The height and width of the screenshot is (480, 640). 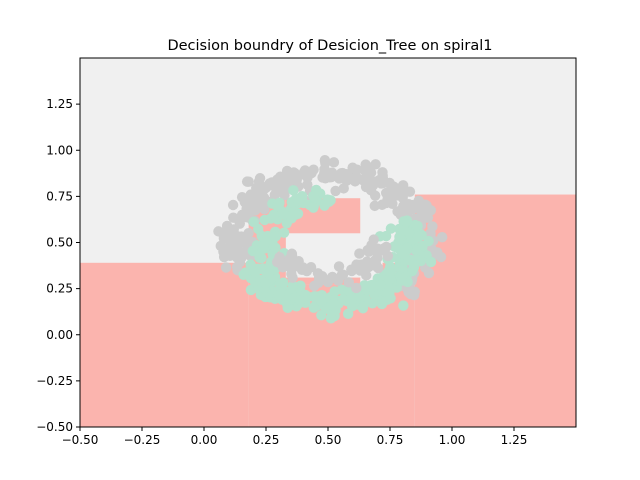 I want to click on x-tick-label: 0.25, so click(x=266, y=440).